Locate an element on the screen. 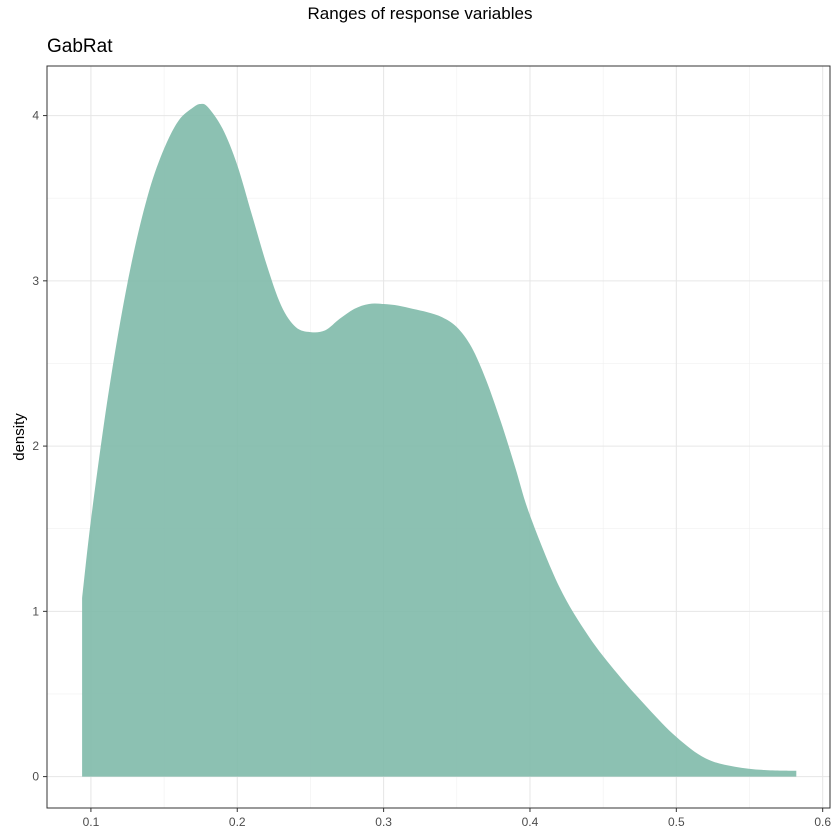 This screenshot has height=840, width=840. y-axis: 0 1 2 3 4 is located at coordinates (39, 446).